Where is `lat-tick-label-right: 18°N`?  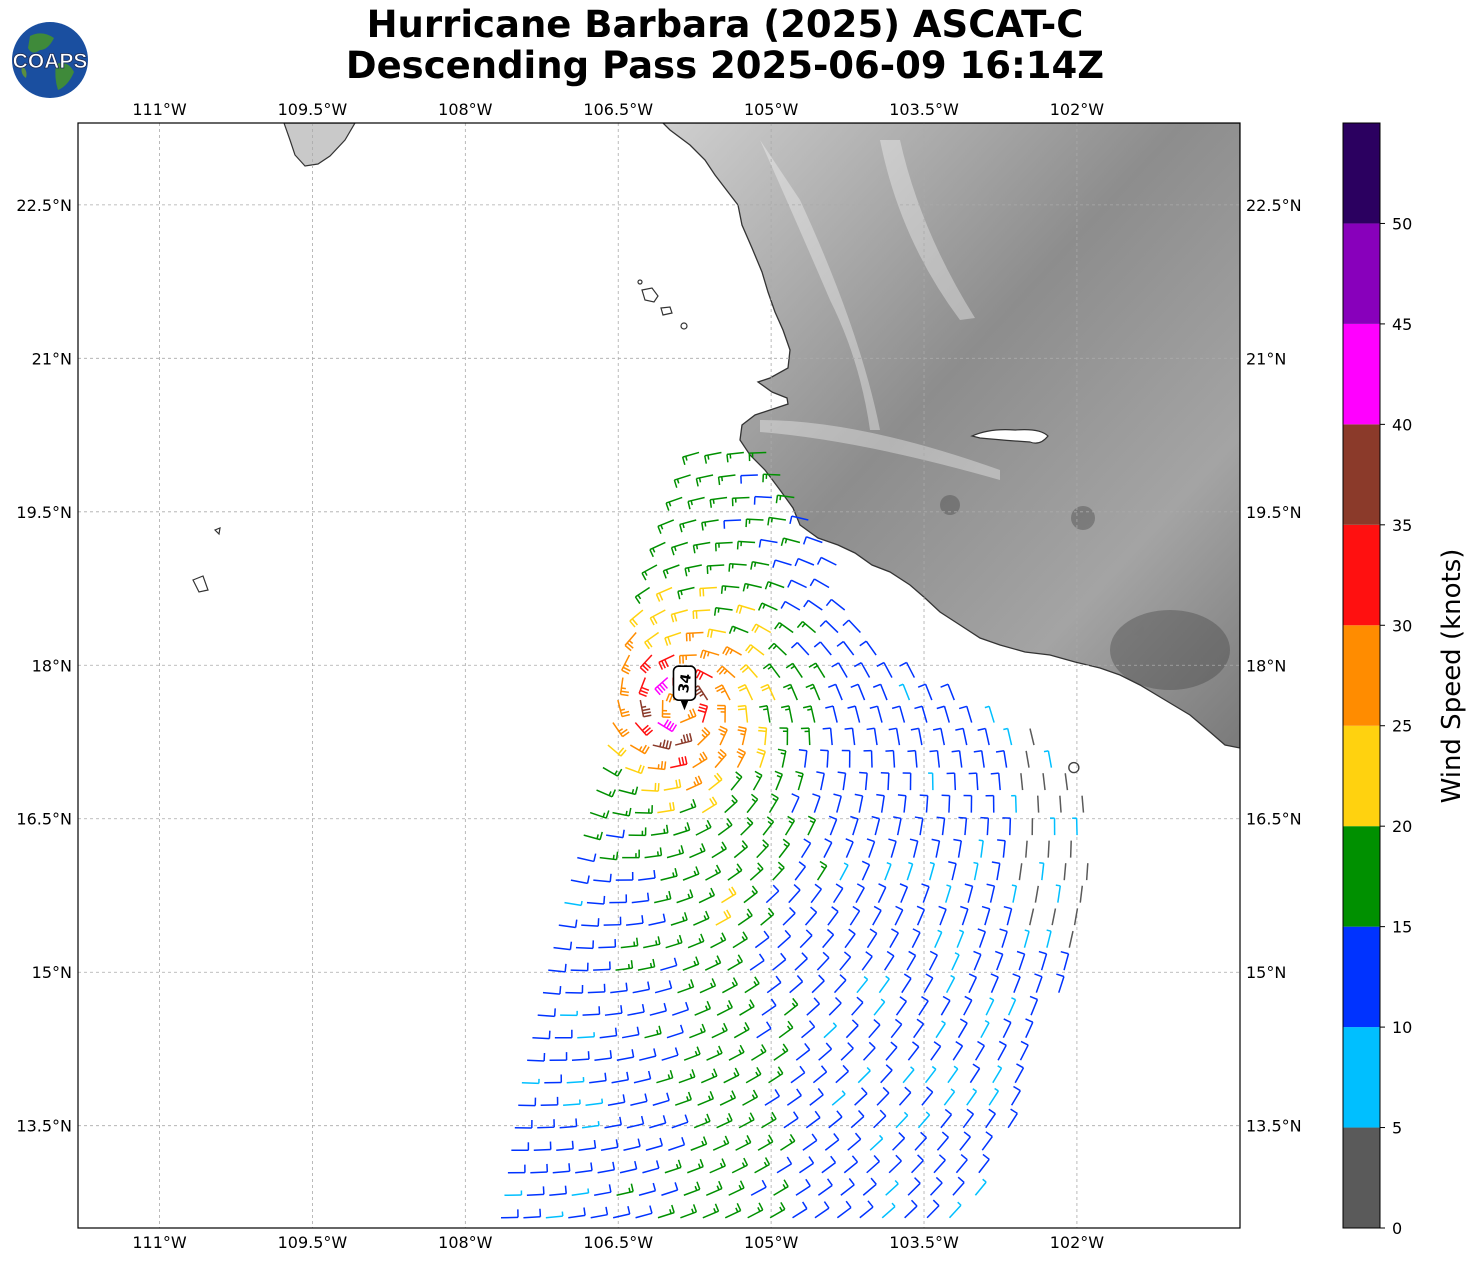 lat-tick-label-right: 18°N is located at coordinates (1266, 665).